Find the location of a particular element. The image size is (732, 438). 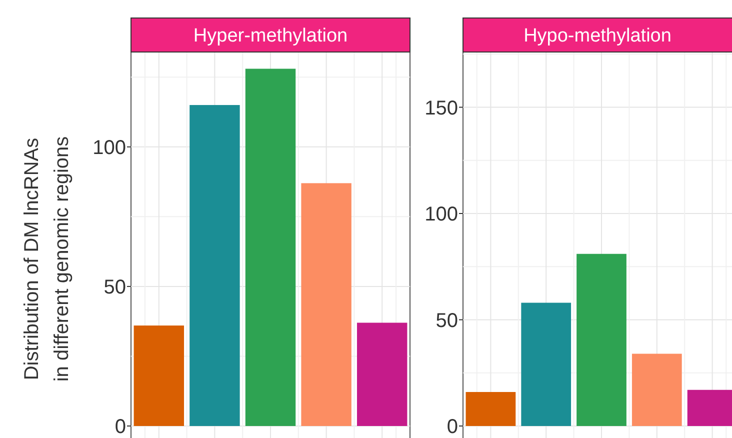

chart-title: Hypo-methylation is located at coordinates (598, 36).